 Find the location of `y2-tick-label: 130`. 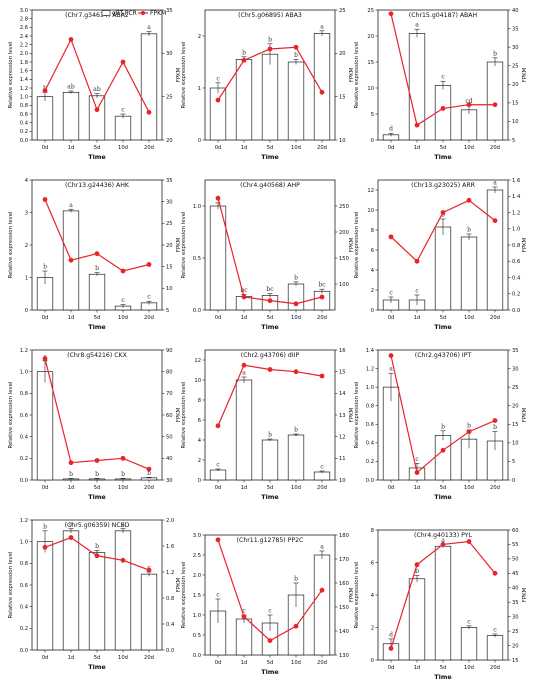

y2-tick-label: 130 is located at coordinates (344, 656).